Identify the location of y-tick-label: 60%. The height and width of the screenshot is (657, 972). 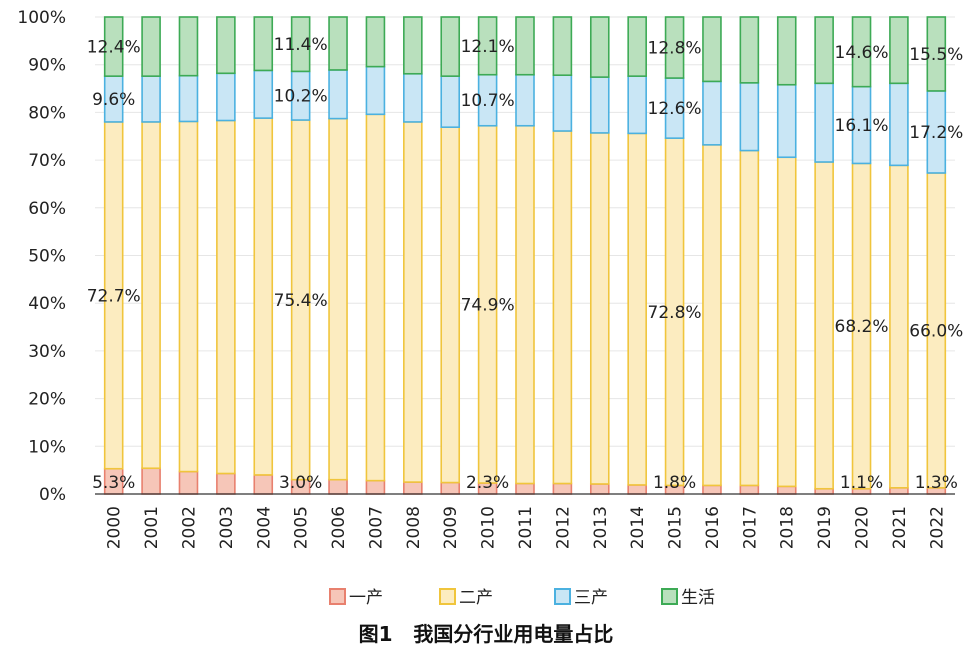
(47, 209).